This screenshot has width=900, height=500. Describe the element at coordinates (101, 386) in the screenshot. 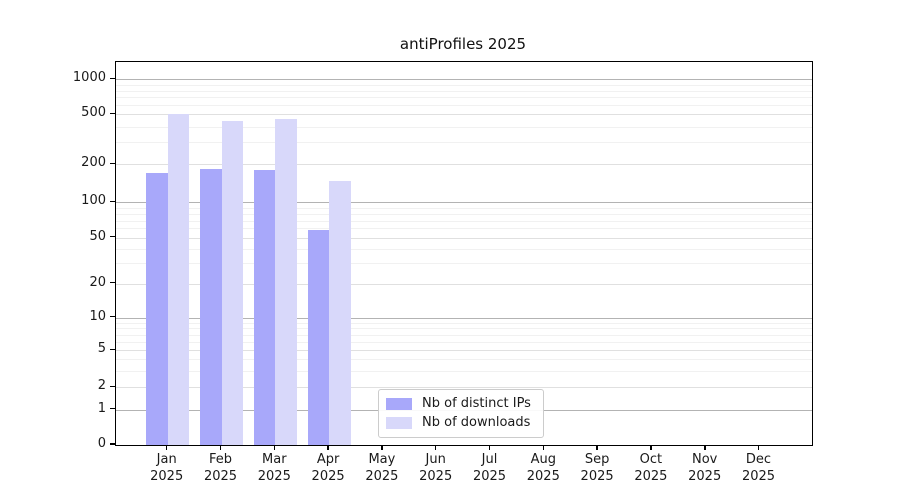

I see `y-axis-tick-label: 2` at that location.